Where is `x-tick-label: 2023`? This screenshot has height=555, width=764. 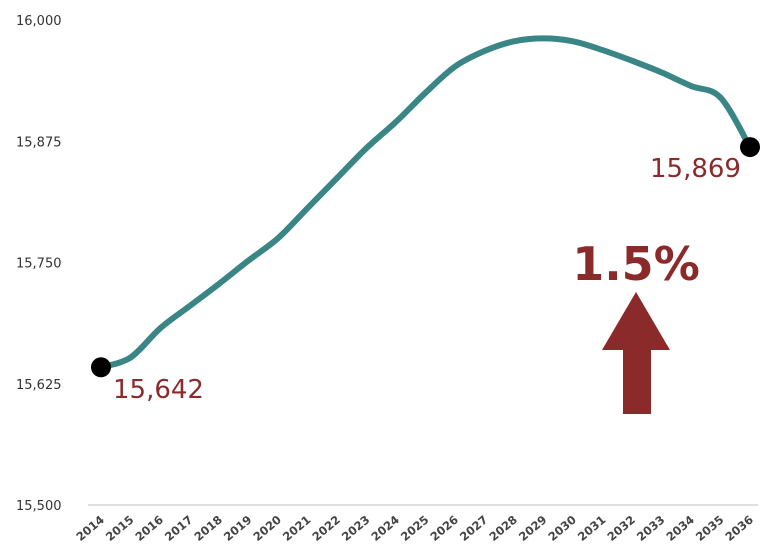 x-tick-label: 2023 is located at coordinates (356, 528).